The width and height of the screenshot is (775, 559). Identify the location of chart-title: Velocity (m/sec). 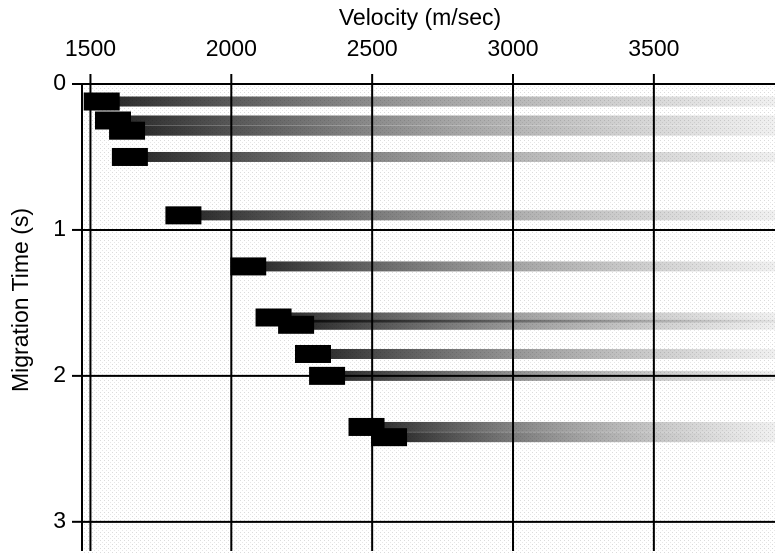
(420, 17).